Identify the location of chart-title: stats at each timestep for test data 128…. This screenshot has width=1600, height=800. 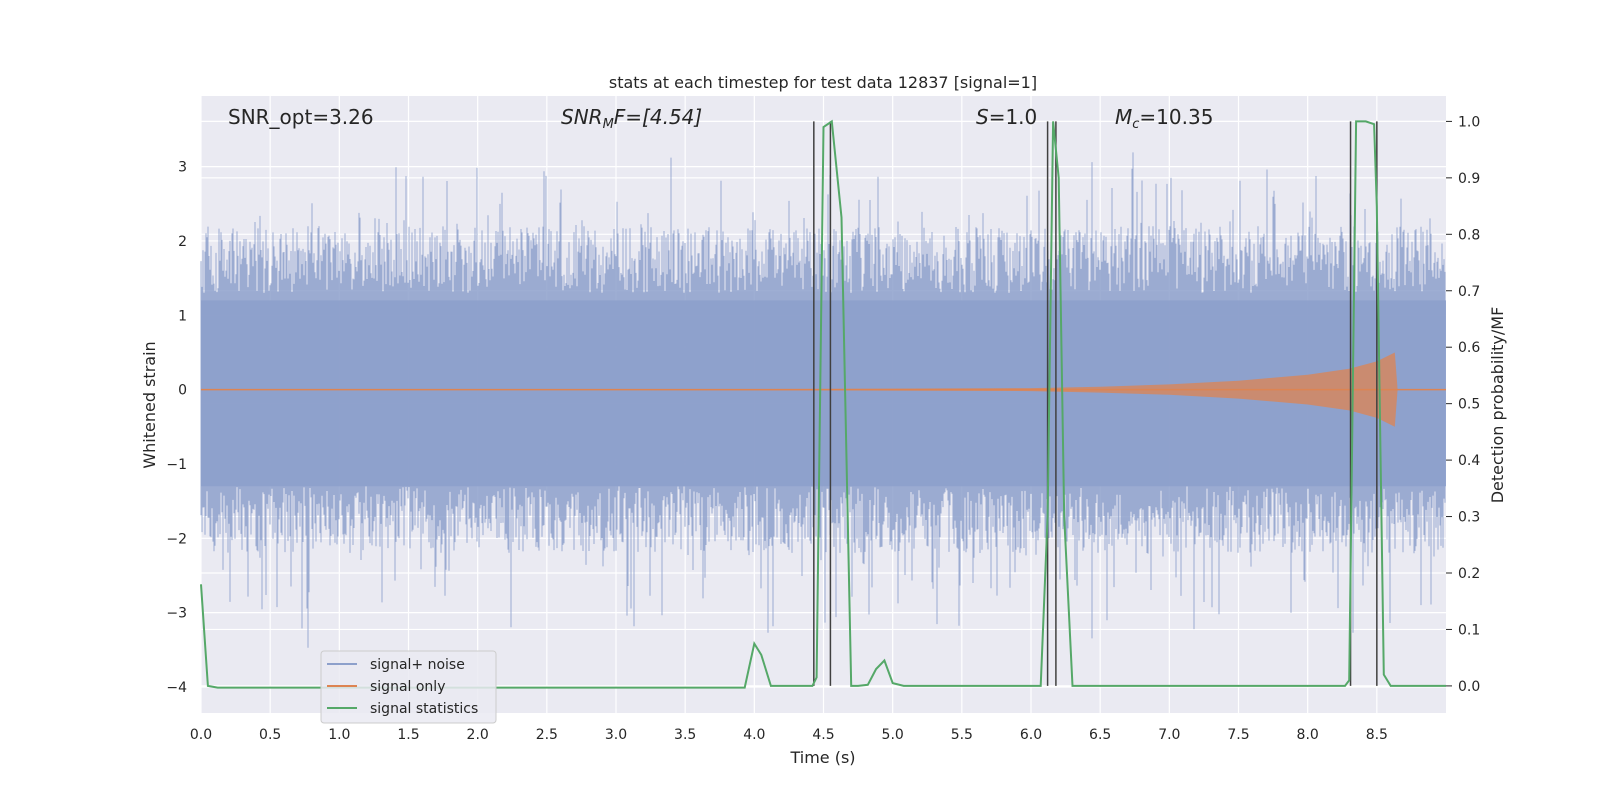
(823, 82).